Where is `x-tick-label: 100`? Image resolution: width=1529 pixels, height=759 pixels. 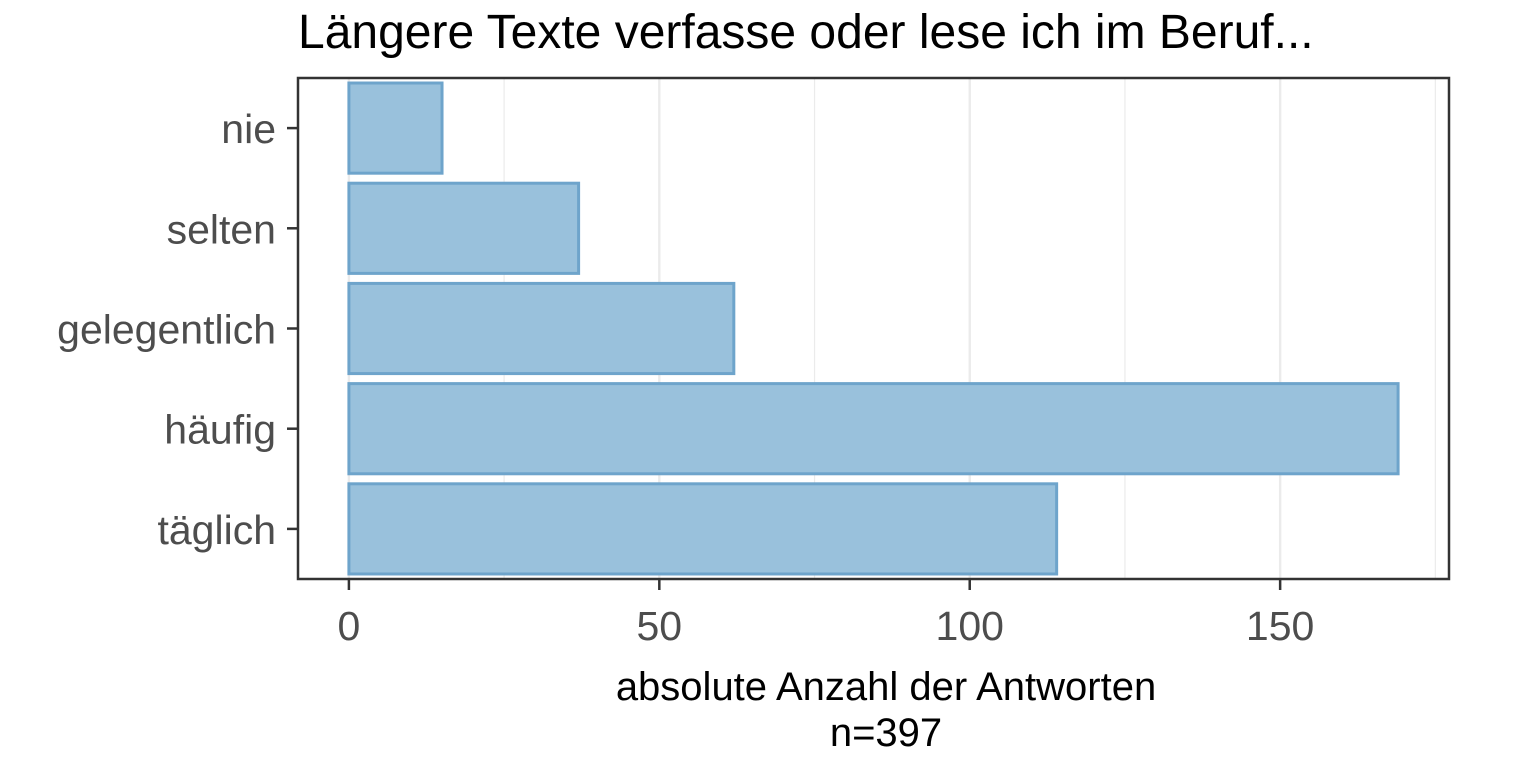 x-tick-label: 100 is located at coordinates (970, 626).